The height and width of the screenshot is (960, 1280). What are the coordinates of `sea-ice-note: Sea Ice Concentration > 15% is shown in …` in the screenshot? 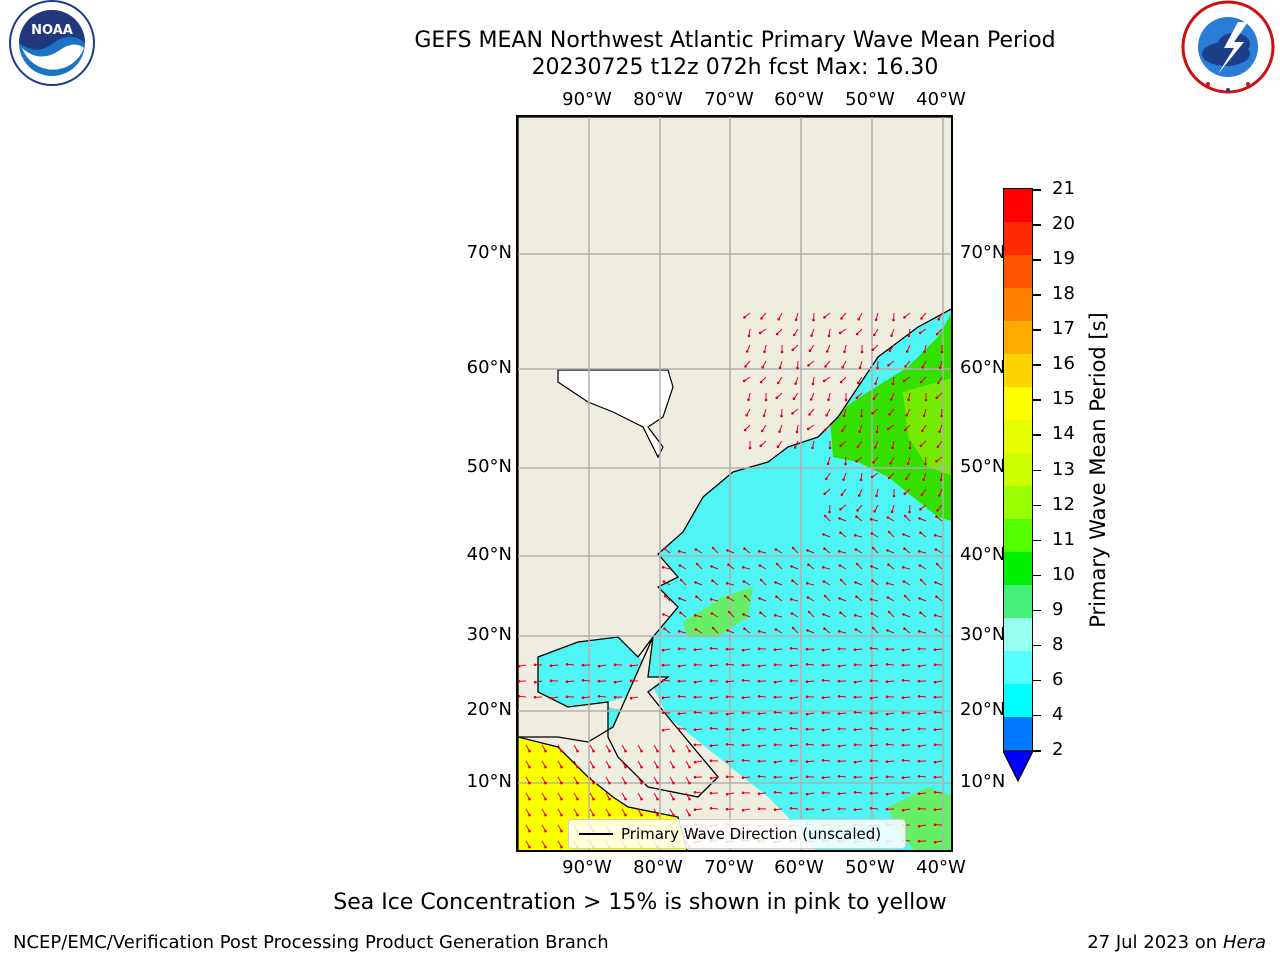 It's located at (640, 902).